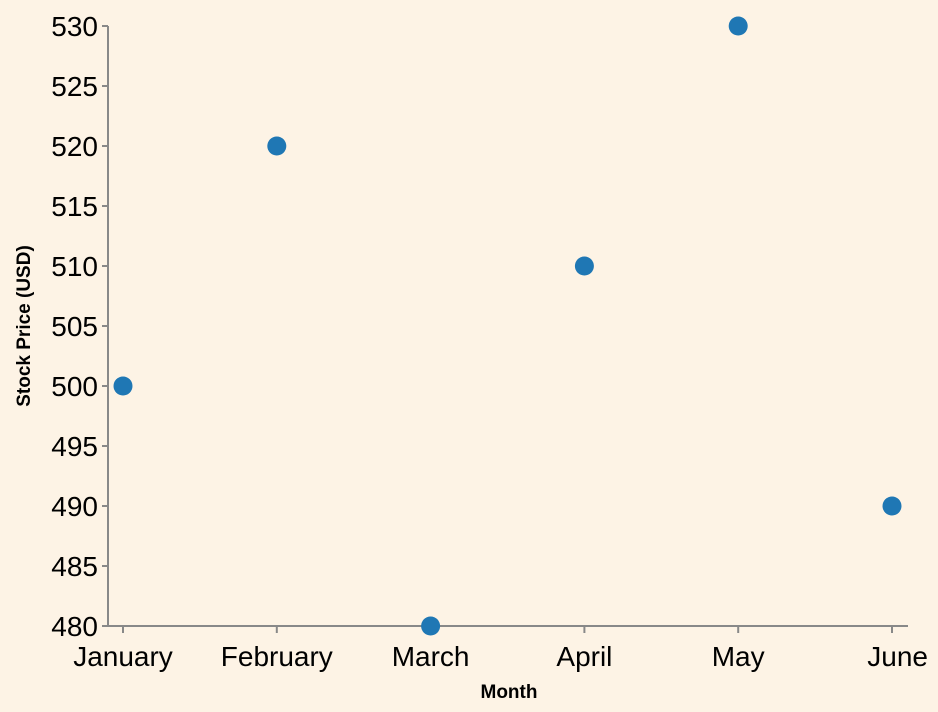 This screenshot has height=712, width=938. What do you see at coordinates (123, 656) in the screenshot?
I see `x-tick-label: January` at bounding box center [123, 656].